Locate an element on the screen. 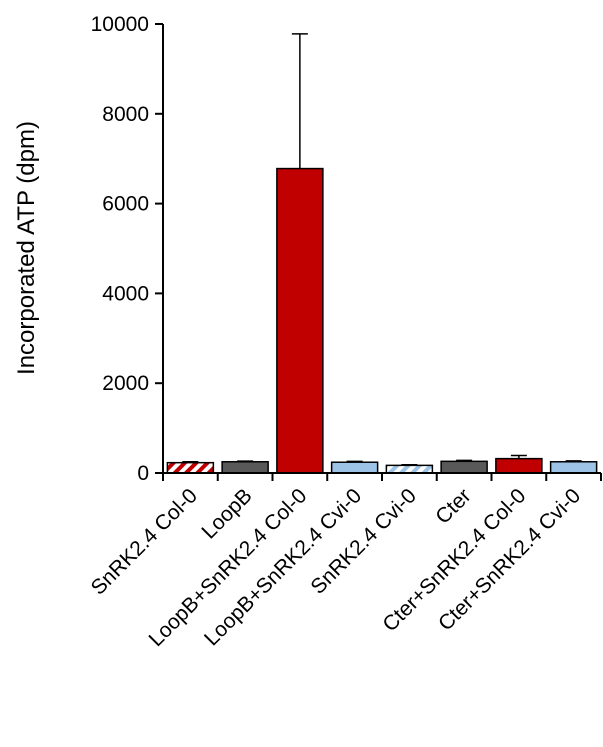 The height and width of the screenshot is (747, 603). y-axis-title: Incorporated ATP (dpm) is located at coordinates (26, 248).